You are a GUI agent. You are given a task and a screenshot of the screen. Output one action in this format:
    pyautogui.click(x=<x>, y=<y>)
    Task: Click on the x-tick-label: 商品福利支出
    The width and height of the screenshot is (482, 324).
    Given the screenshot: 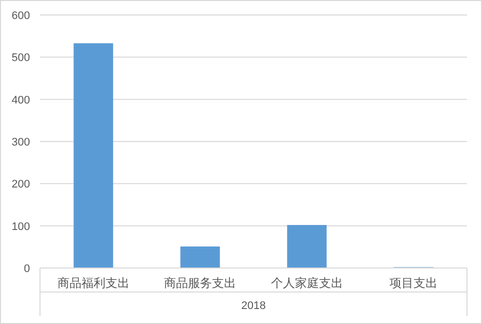 What is the action you would take?
    pyautogui.click(x=93, y=283)
    